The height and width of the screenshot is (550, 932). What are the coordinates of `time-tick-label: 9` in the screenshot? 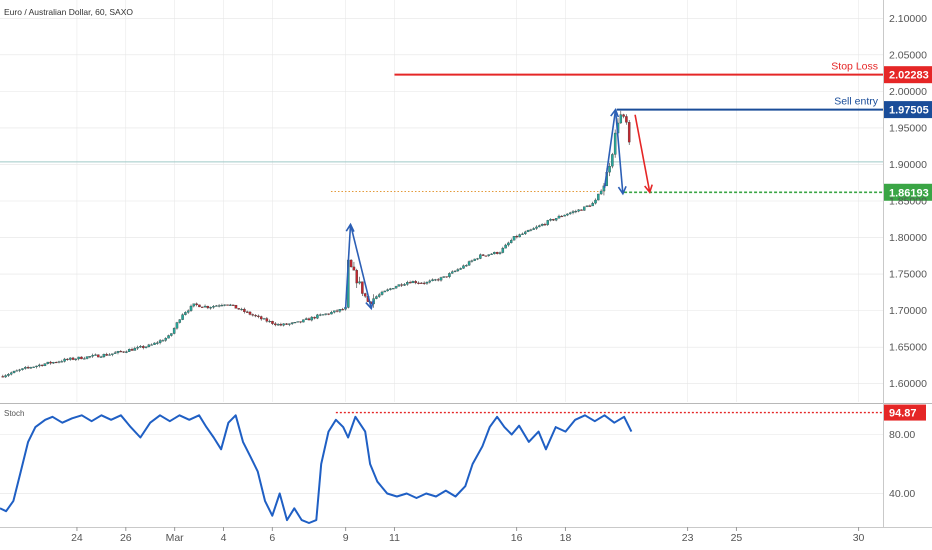 It's located at (346, 538).